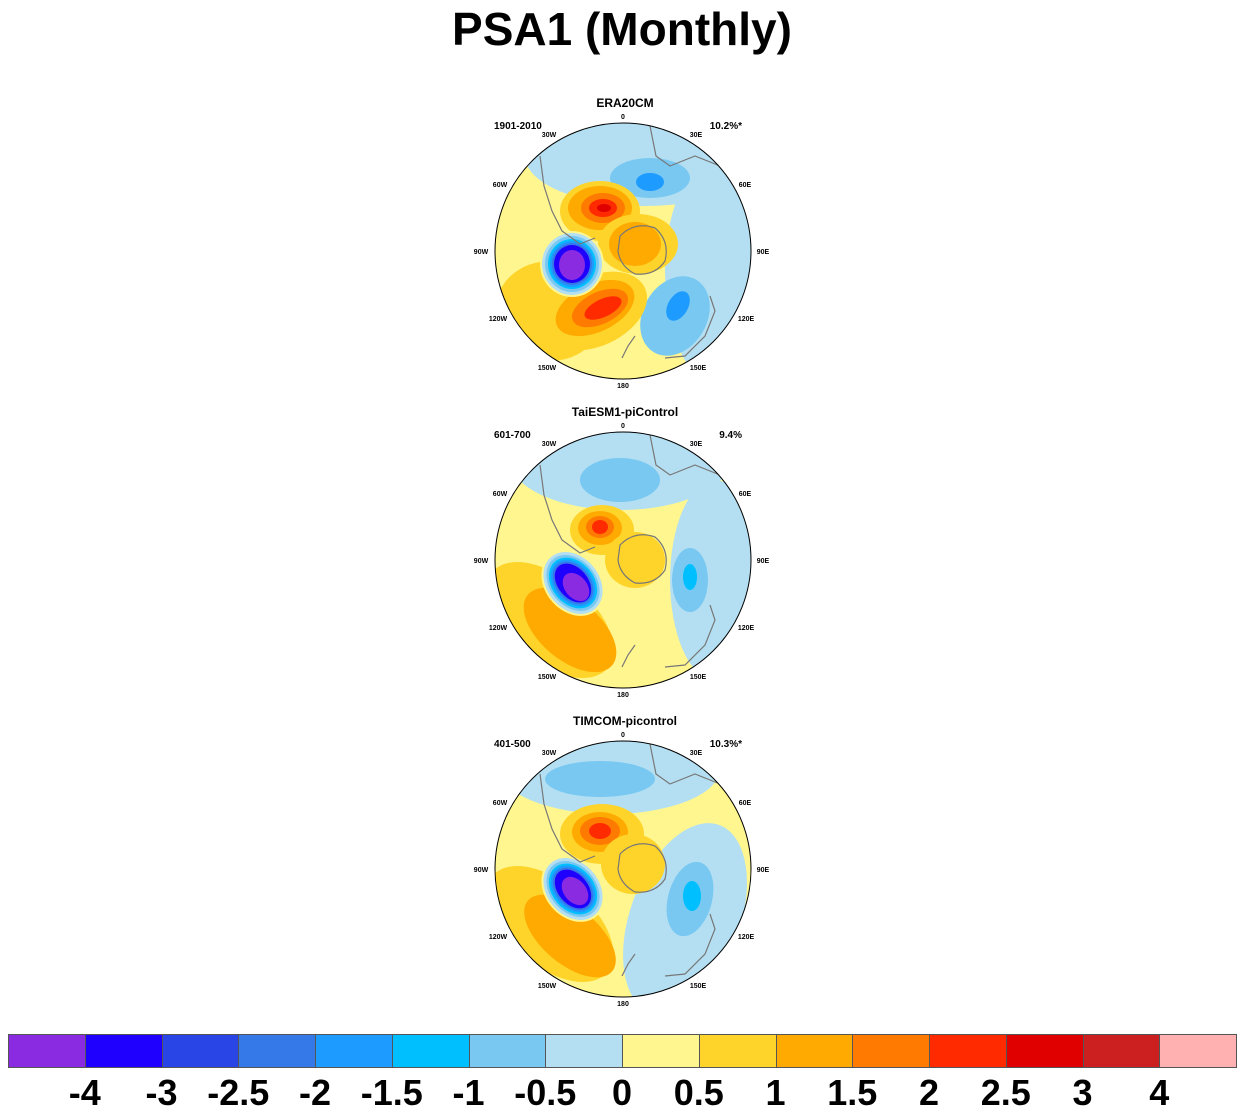  What do you see at coordinates (622, 29) in the screenshot?
I see `figure-title: PSA1 (Monthly)` at bounding box center [622, 29].